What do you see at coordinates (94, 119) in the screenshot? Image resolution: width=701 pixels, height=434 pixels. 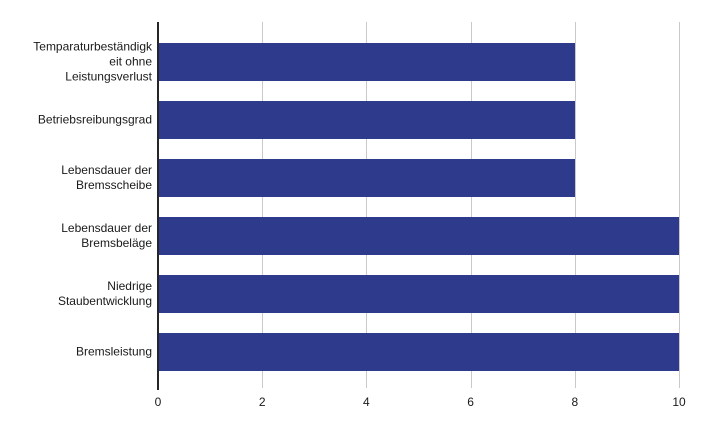 I see `category-label-row-1: Betriebsreibungsgrad` at bounding box center [94, 119].